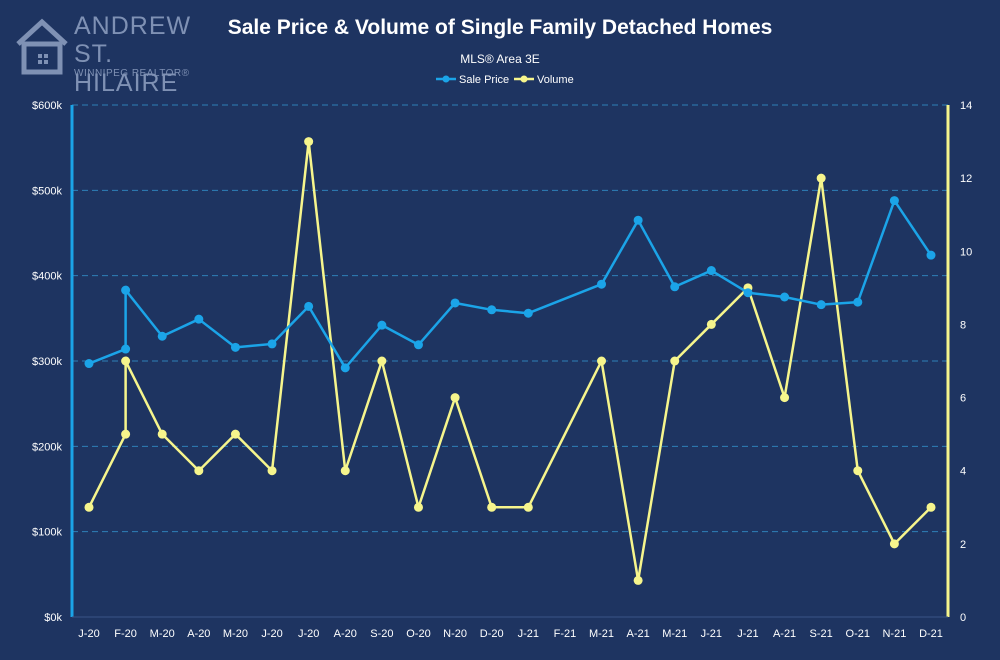 The width and height of the screenshot is (1000, 660). I want to click on logo-tagline: WINNIPEG REALTOR®, so click(132, 73).